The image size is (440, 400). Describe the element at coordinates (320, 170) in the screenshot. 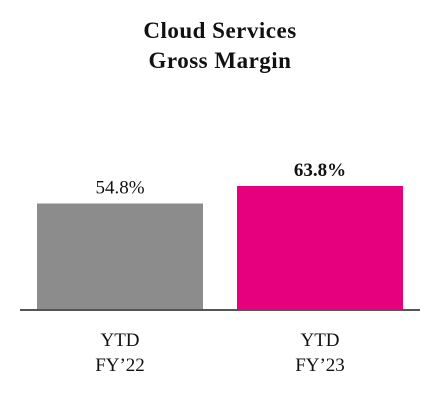

I see `data-label-2: 63.8%` at that location.